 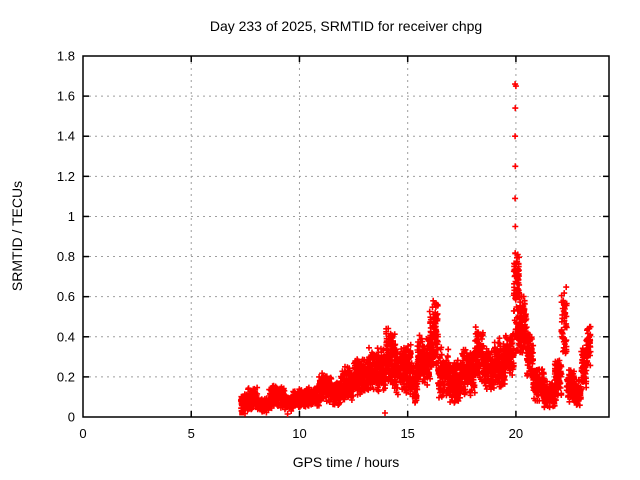 I want to click on x-axis-label: GPS time / hours, so click(x=346, y=462).